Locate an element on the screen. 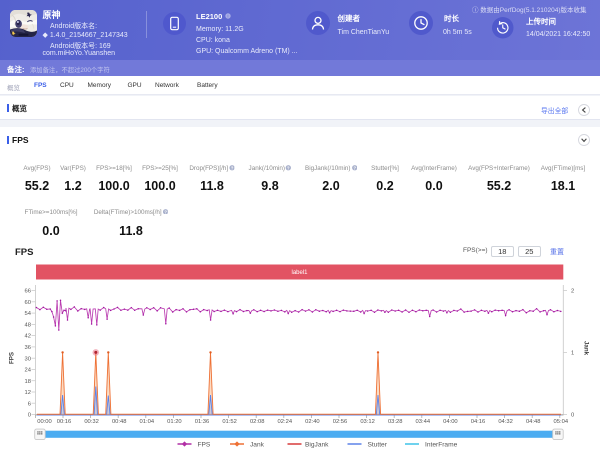 The image size is (600, 450). svg-text: 18 is located at coordinates (28, 382).